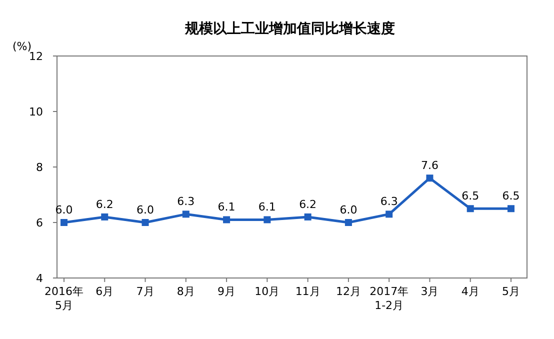  What do you see at coordinates (36, 56) in the screenshot?
I see `y-tick-label: 12` at bounding box center [36, 56].